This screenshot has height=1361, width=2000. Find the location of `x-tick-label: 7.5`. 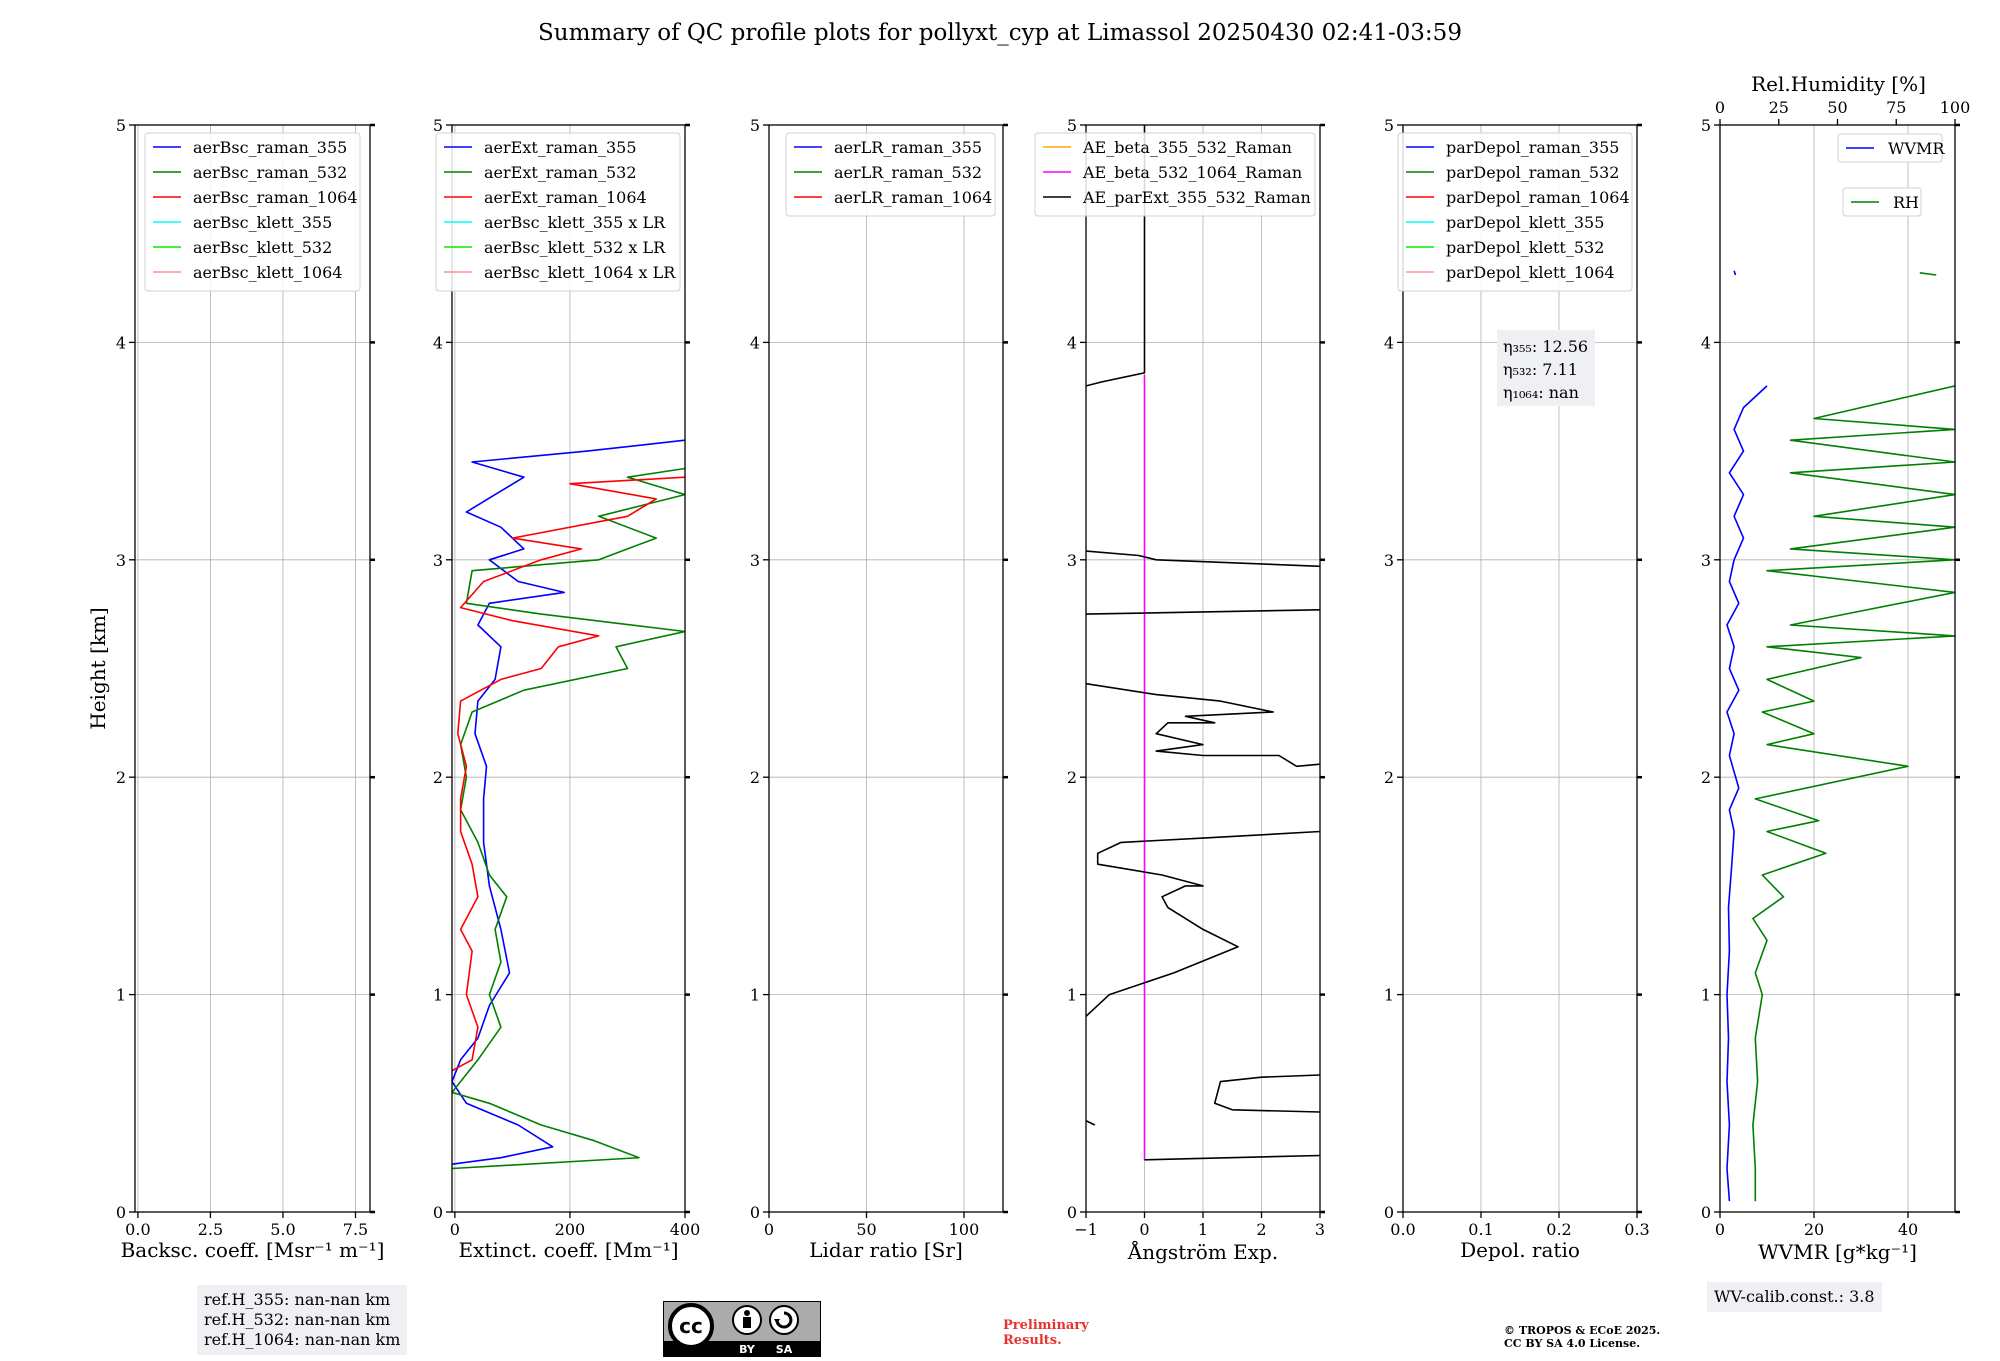

x-tick-label: 7.5 is located at coordinates (355, 1229).